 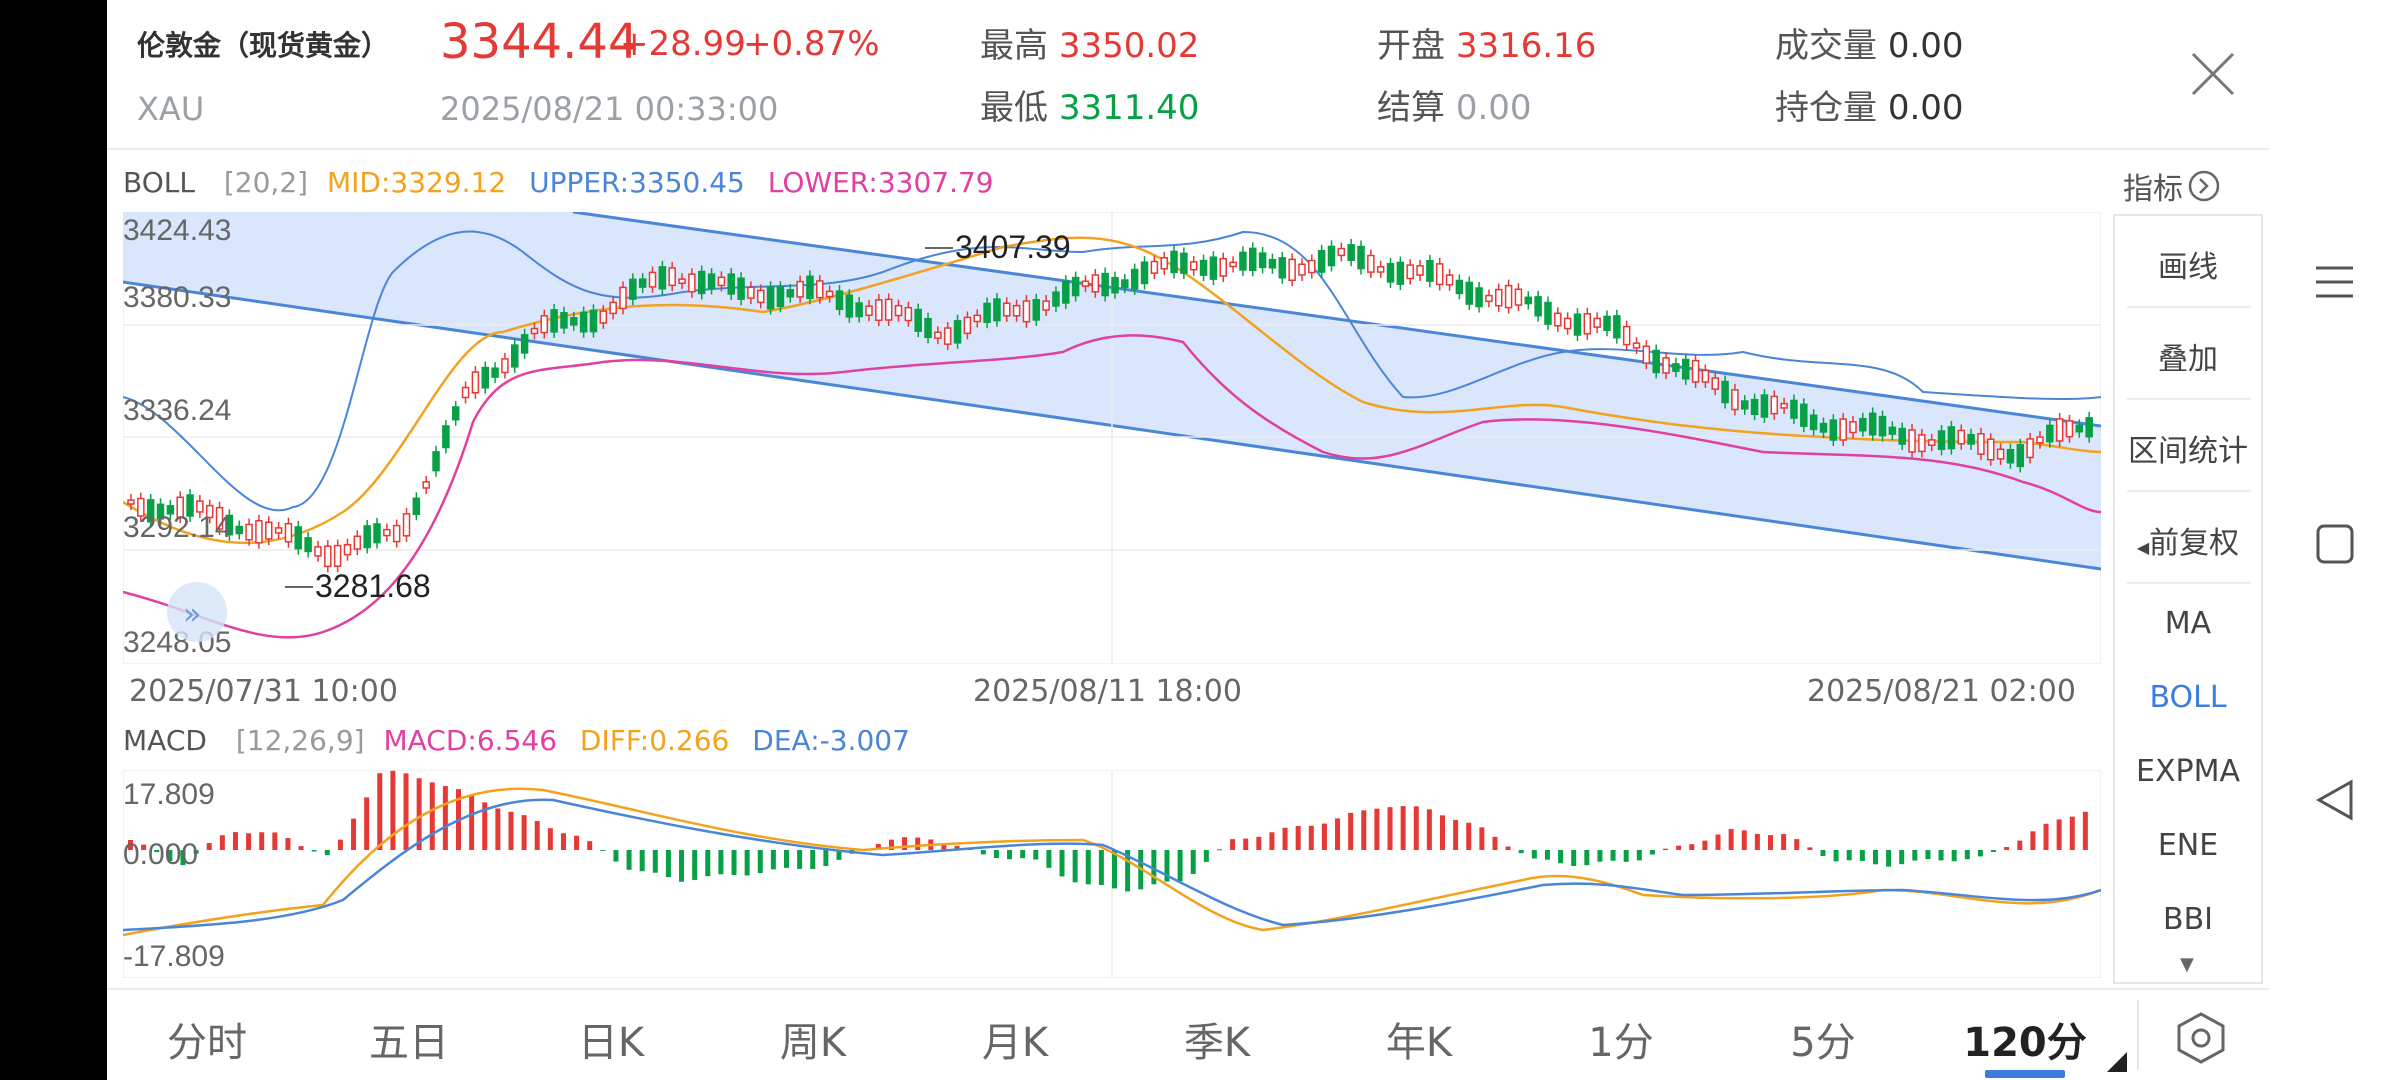 I want to click on settings-hexagon-icon, so click(x=2201, y=1038).